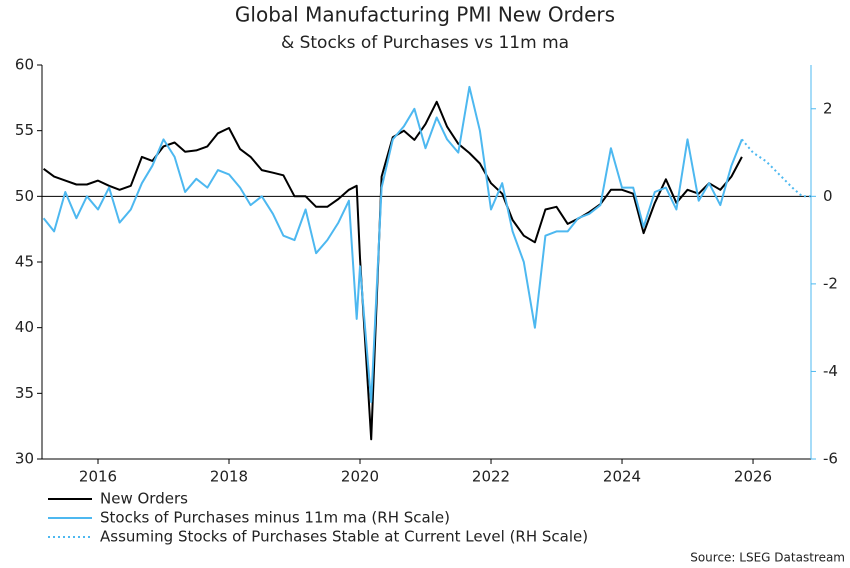 The image size is (850, 568). What do you see at coordinates (24, 65) in the screenshot?
I see `y-tick-label: 60` at bounding box center [24, 65].